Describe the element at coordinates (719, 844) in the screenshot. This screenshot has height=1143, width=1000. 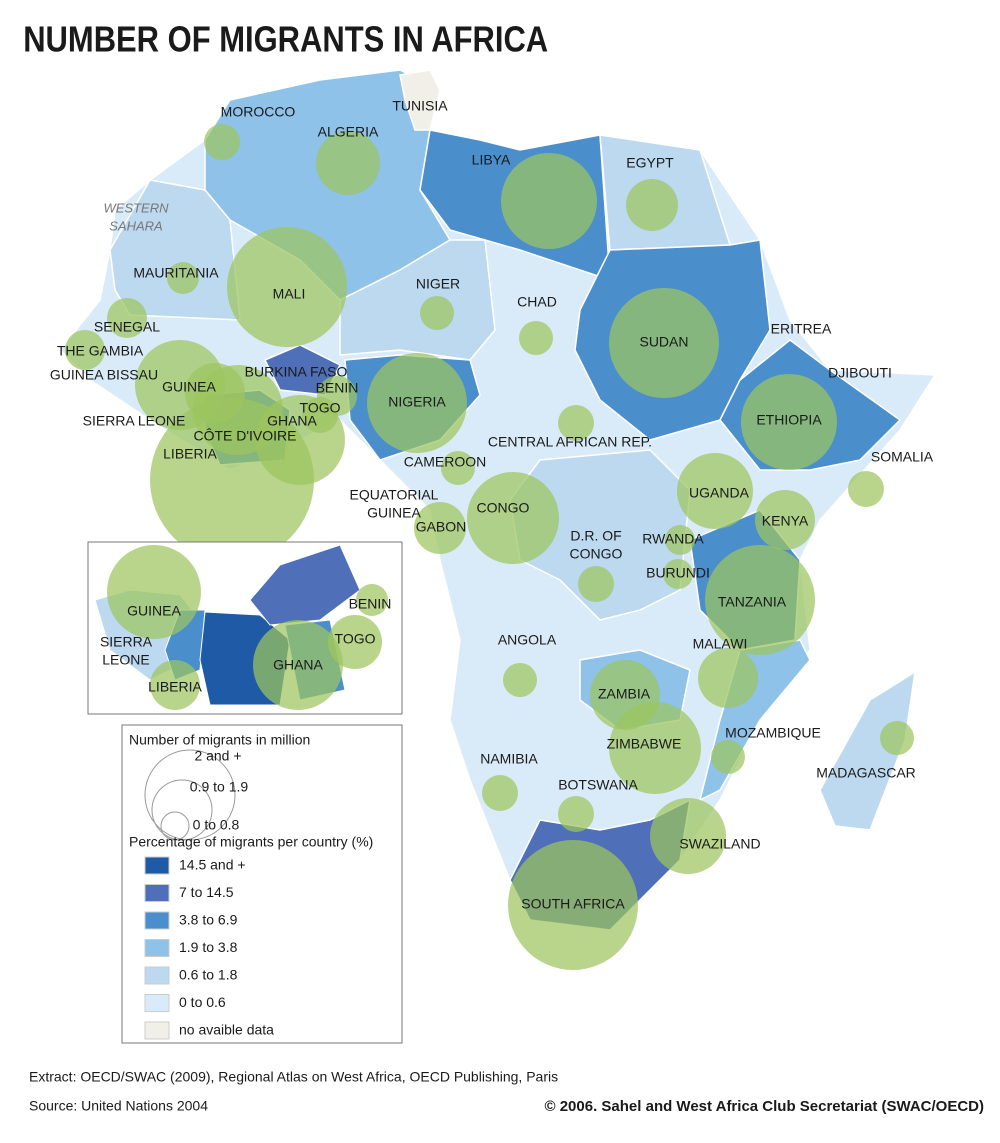
I see `country-label: SWAZILAND` at that location.